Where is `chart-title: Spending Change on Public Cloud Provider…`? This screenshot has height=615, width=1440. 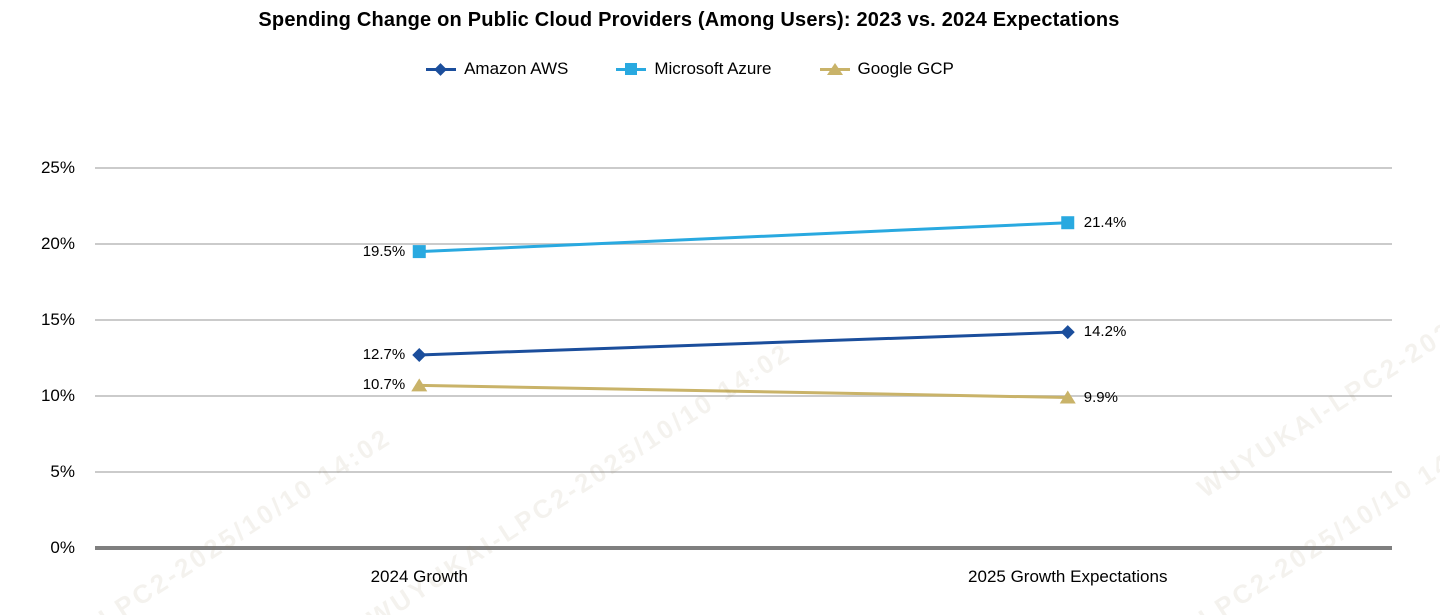
chart-title: Spending Change on Public Cloud Provider… is located at coordinates (689, 20).